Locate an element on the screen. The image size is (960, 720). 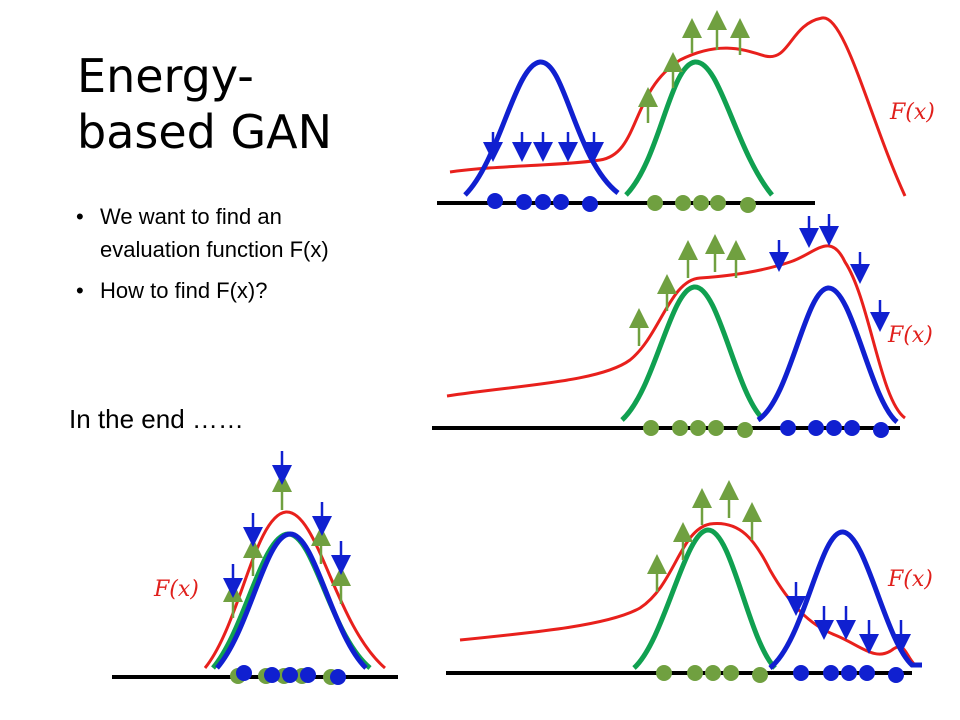
panel-converged: F(x) is located at coordinates (255, 568).